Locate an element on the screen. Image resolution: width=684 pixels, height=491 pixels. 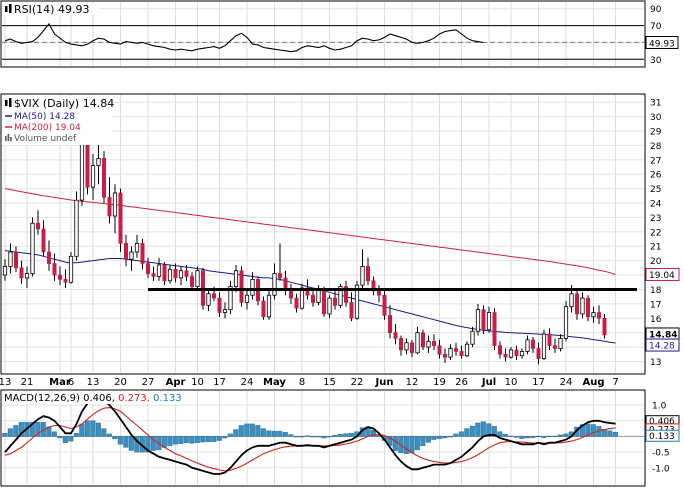
x-tick-label: 7 is located at coordinates (615, 382).